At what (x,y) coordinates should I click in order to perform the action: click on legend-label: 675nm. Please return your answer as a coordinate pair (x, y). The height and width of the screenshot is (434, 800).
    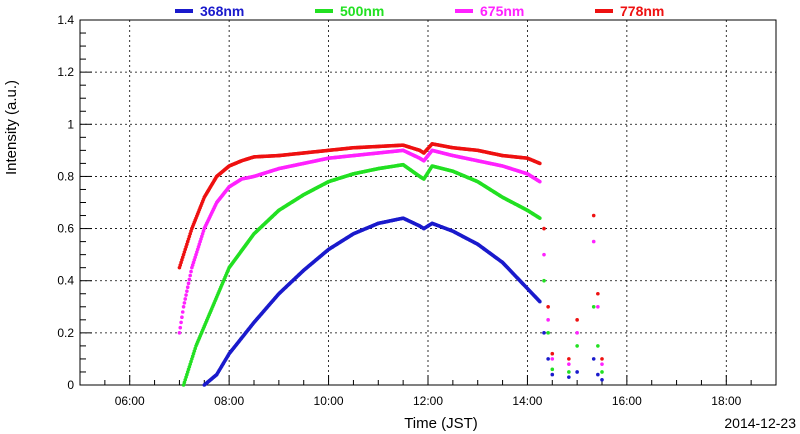
    Looking at the image, I should click on (502, 11).